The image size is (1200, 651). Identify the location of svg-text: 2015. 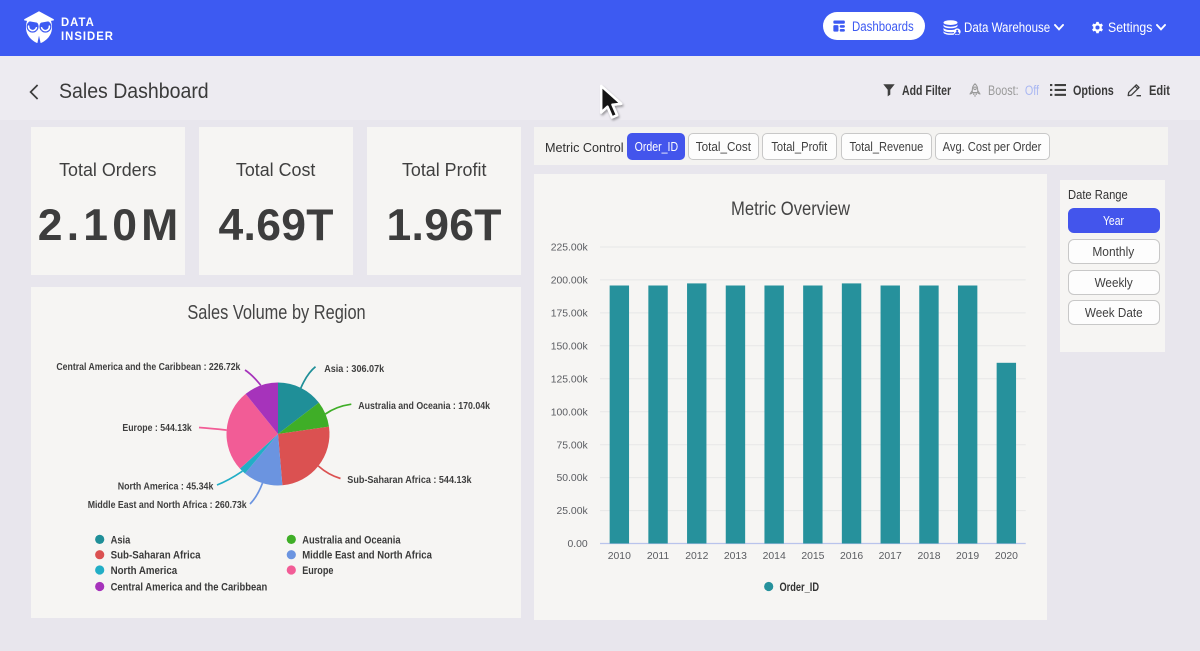
(812, 556).